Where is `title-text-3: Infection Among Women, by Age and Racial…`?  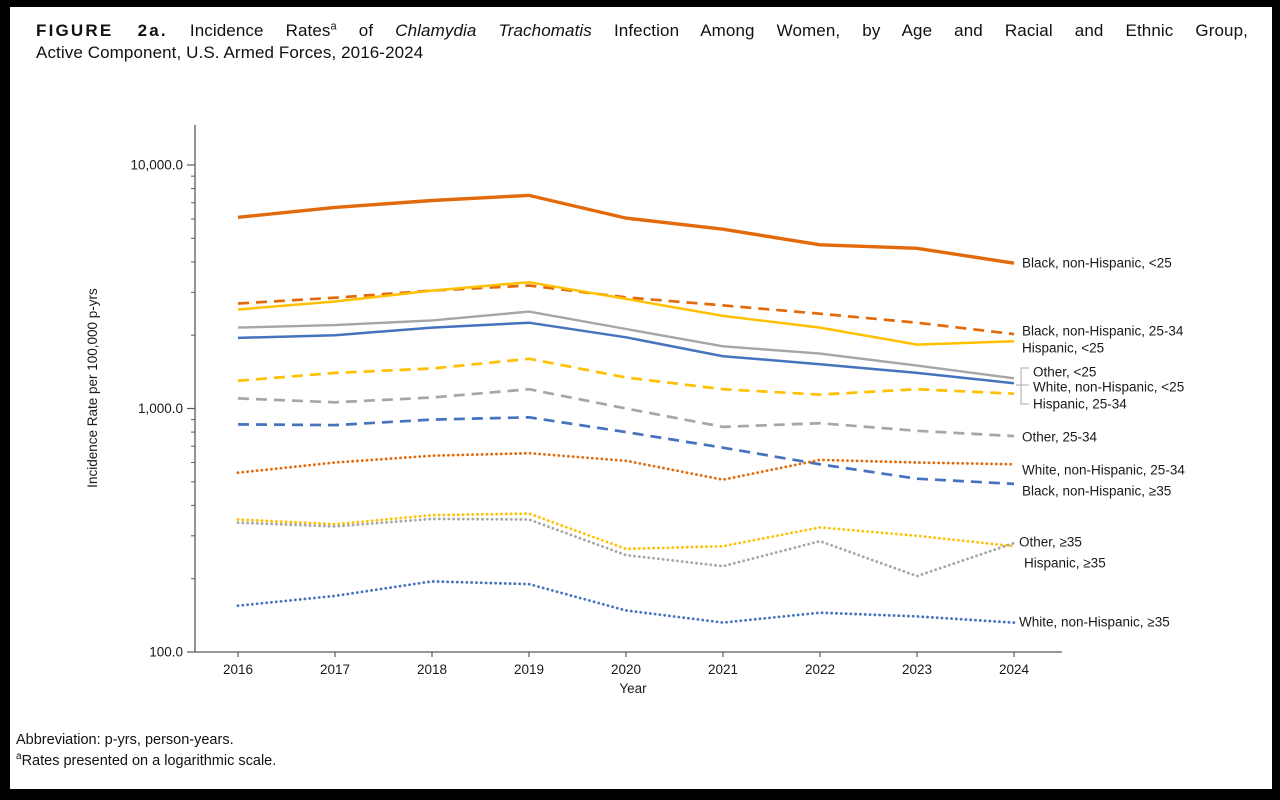
title-text-3: Infection Among Women, by Age and Racial… is located at coordinates (930, 30).